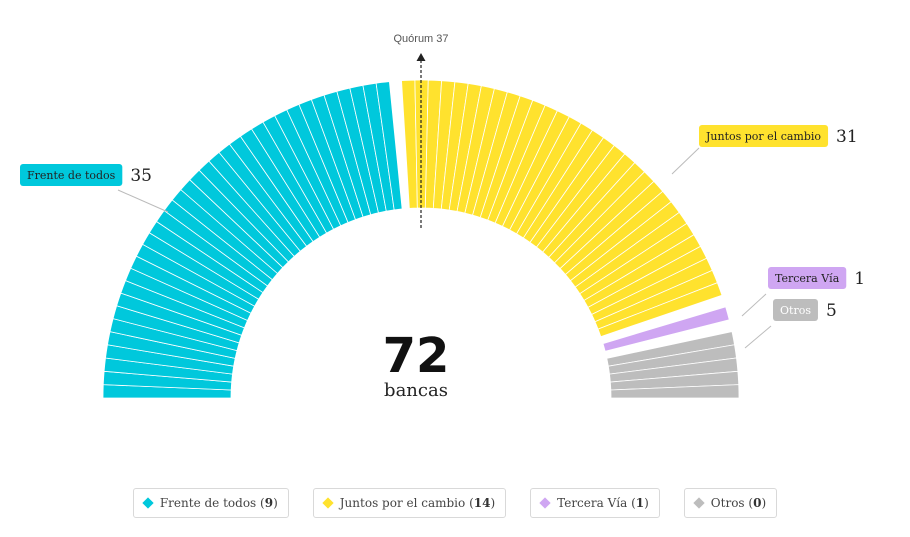 The image size is (910, 537). I want to click on callout-pill-tercera-via, so click(807, 278).